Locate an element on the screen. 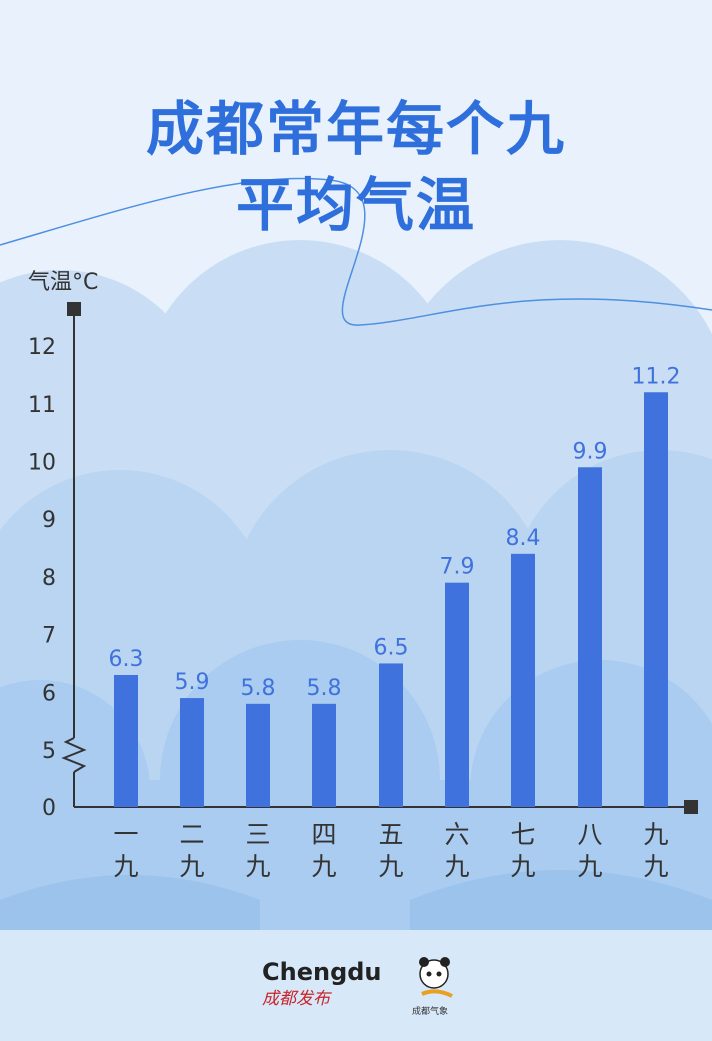 Image resolution: width=712 pixels, height=1041 pixels. y-tick-label: 0 is located at coordinates (49, 808).